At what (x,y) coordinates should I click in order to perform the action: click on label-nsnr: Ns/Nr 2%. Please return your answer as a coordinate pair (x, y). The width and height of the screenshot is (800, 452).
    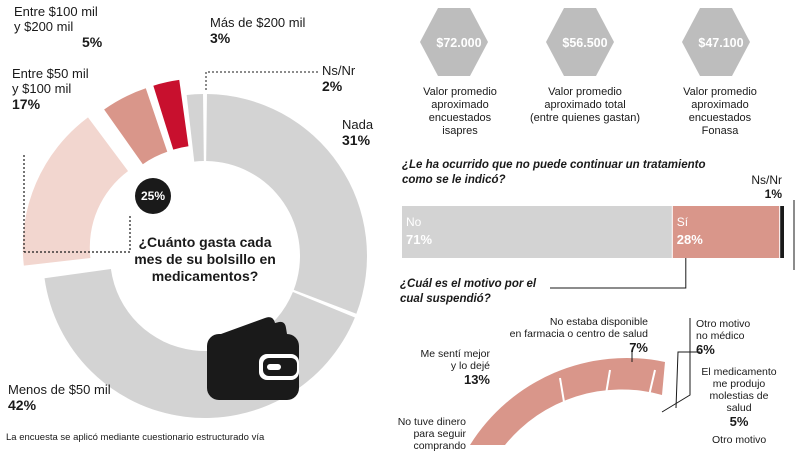
    Looking at the image, I should click on (339, 78).